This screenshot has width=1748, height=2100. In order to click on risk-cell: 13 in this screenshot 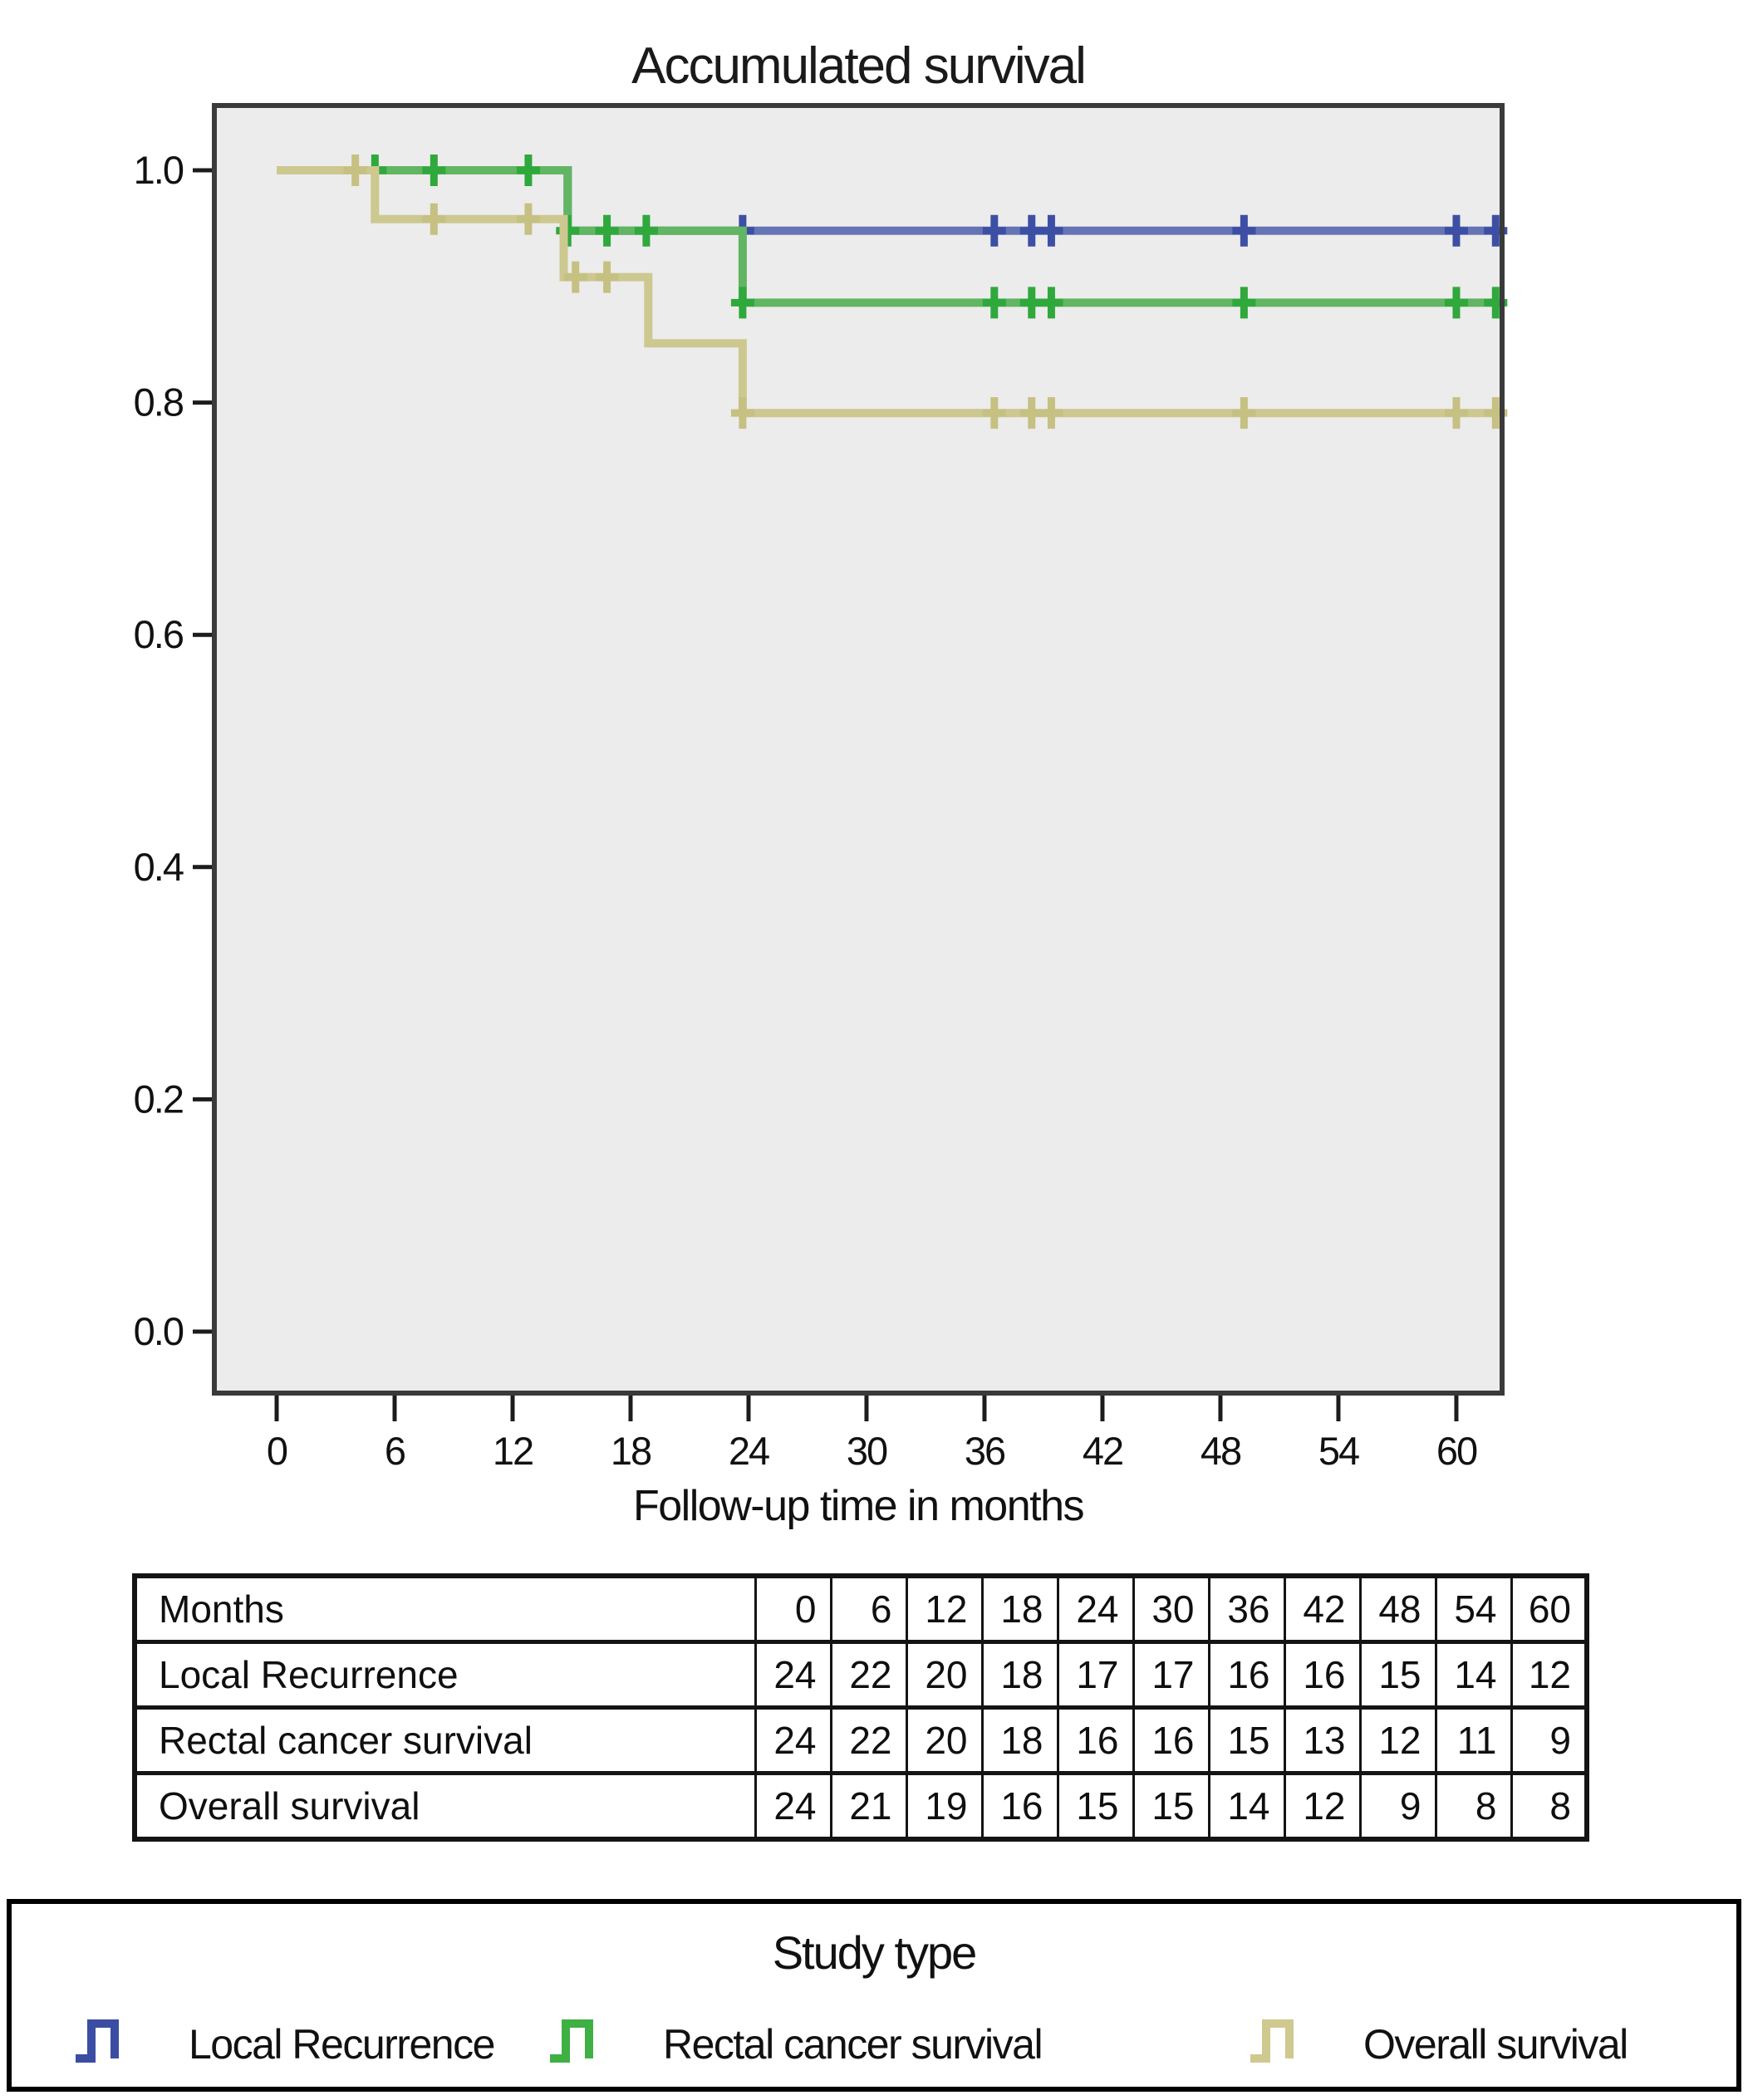, I will do `click(1322, 1740)`.